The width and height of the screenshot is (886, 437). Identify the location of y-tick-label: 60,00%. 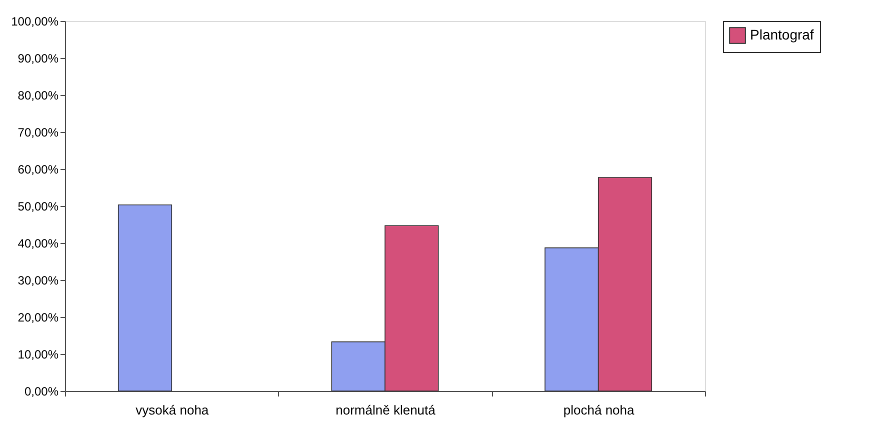
(38, 169).